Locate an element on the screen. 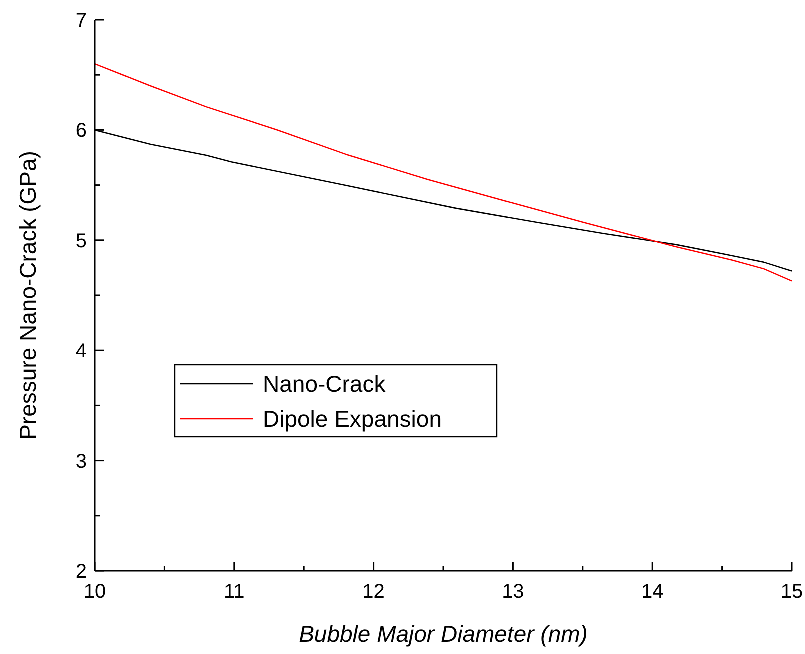 The width and height of the screenshot is (805, 654). y-tick-label: 5 is located at coordinates (81, 241).